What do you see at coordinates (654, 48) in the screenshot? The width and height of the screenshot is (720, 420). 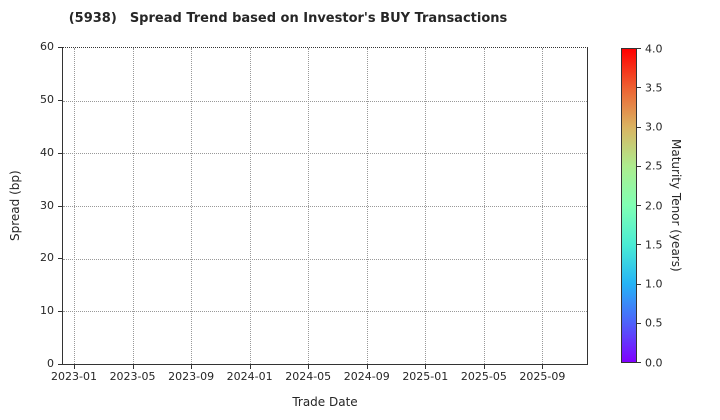 I see `colorbar-tick-label: 4.0` at bounding box center [654, 48].